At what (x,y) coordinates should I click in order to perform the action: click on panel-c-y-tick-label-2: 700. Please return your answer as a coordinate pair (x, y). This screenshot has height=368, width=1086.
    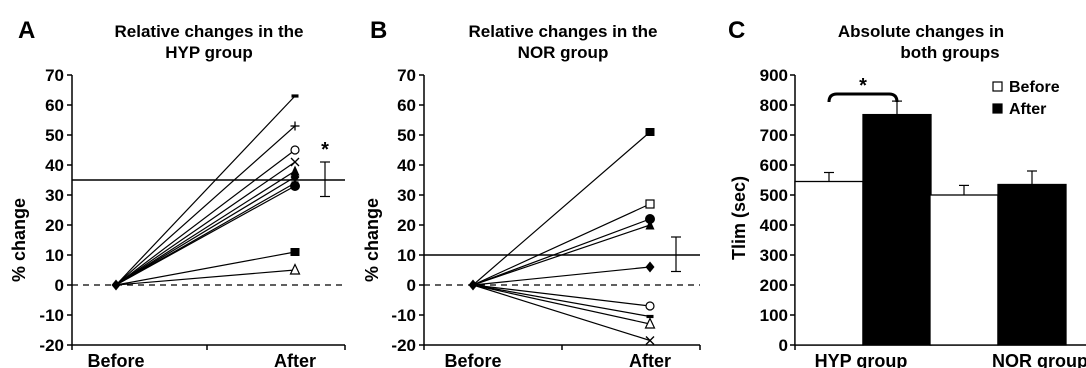
    Looking at the image, I should click on (774, 135).